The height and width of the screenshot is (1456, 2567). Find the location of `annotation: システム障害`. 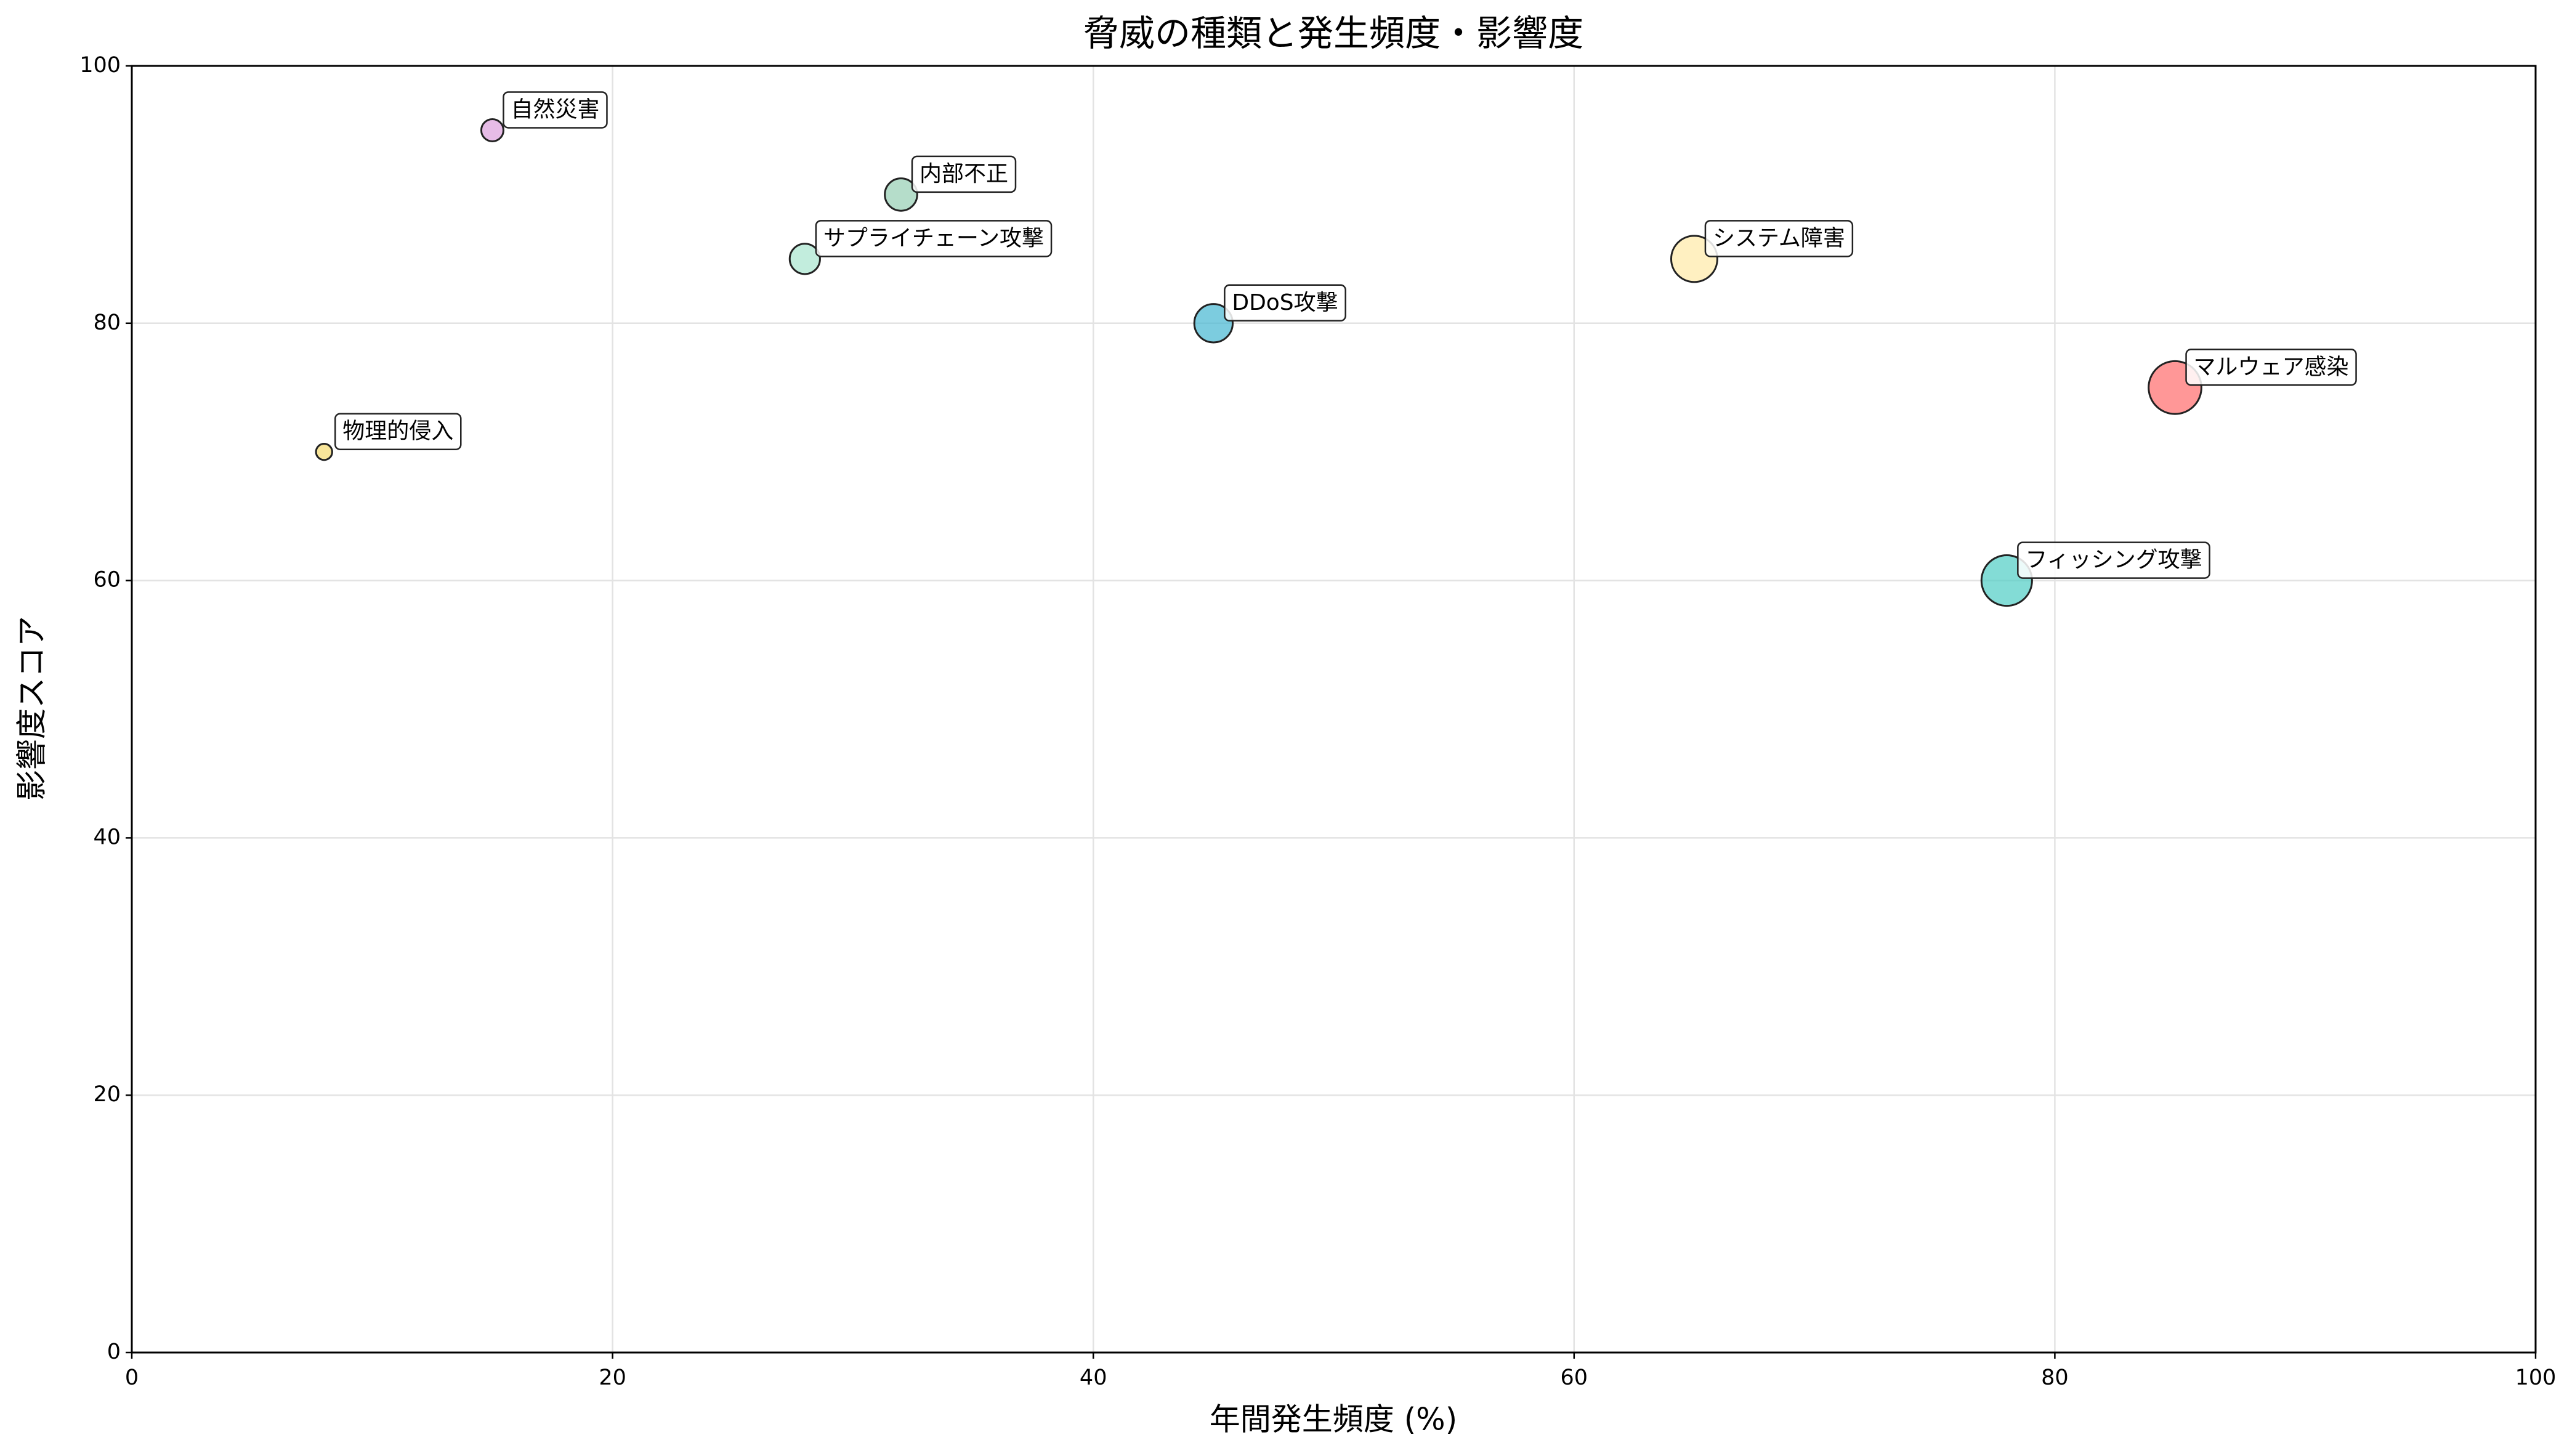

annotation: システム障害 is located at coordinates (1779, 238).